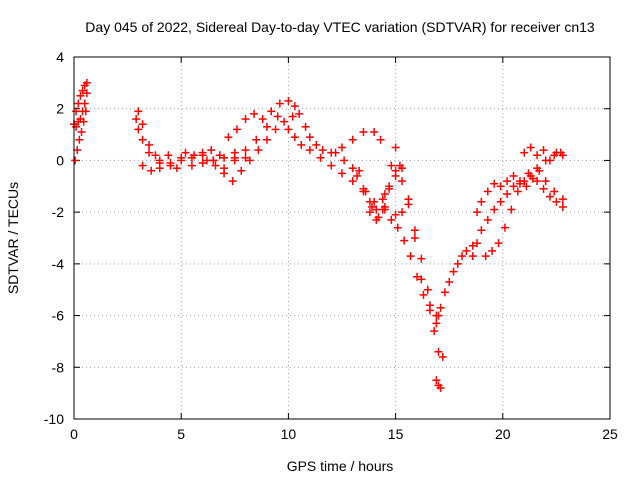 The width and height of the screenshot is (640, 480). What do you see at coordinates (60, 109) in the screenshot?
I see `y-tick-label: 2` at bounding box center [60, 109].